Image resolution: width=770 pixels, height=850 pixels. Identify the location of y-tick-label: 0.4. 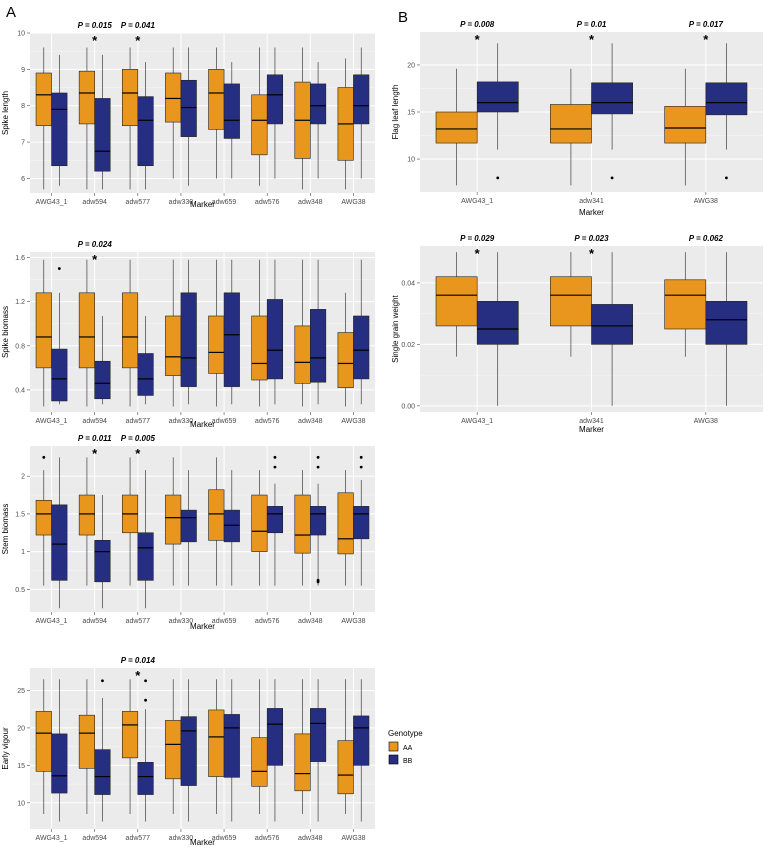
(20, 390).